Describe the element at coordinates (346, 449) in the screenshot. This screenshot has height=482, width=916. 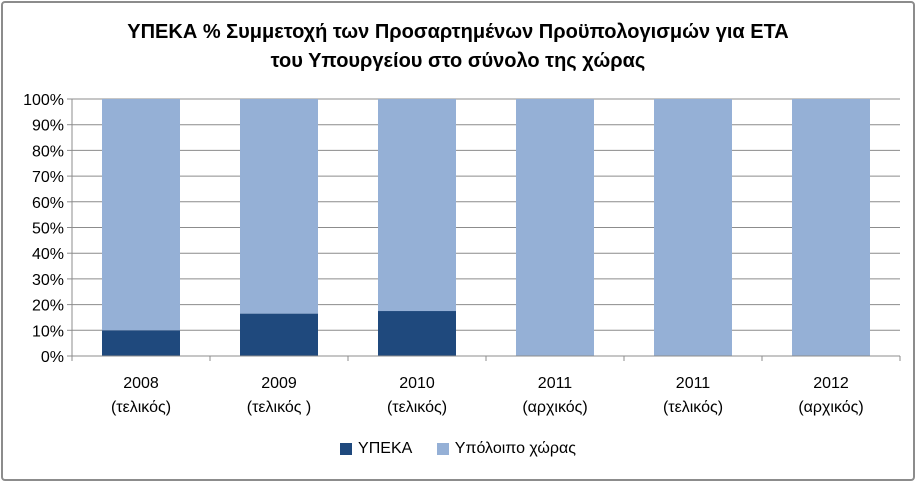
I see `legend-swatch-ypeka` at that location.